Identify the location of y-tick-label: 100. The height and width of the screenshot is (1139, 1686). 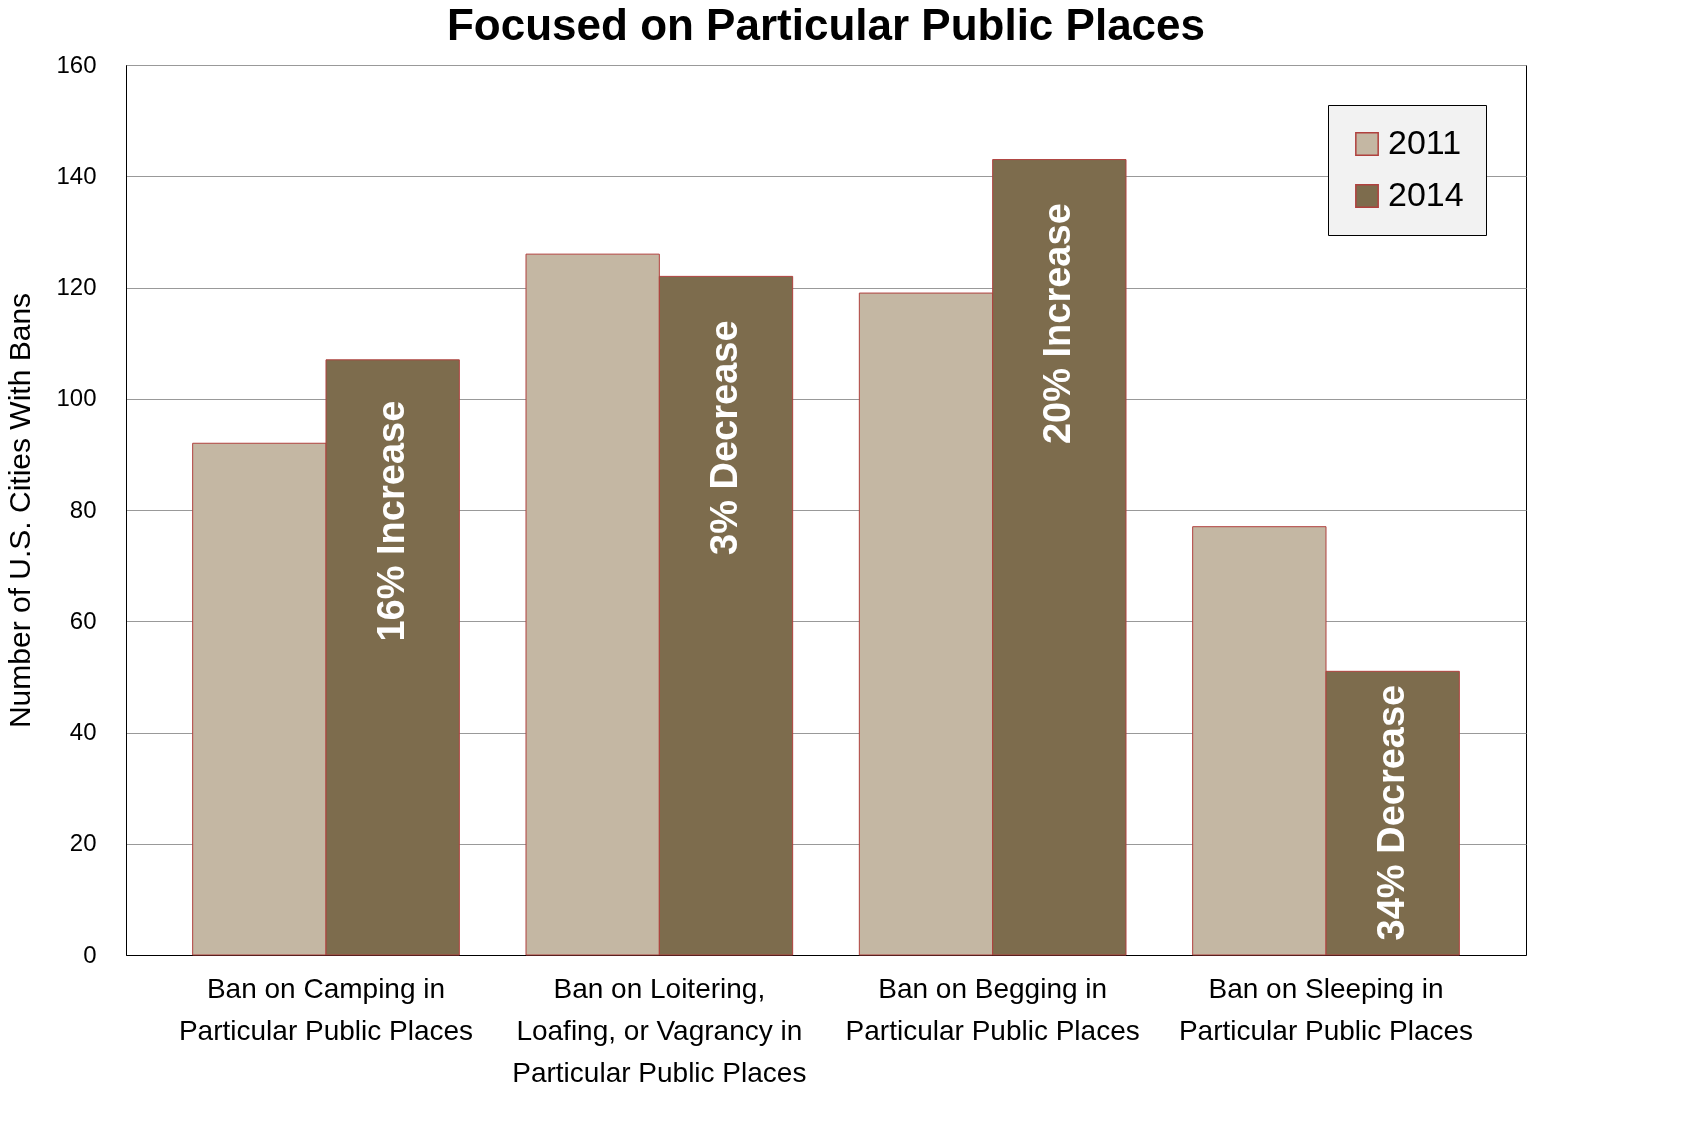
(76, 398).